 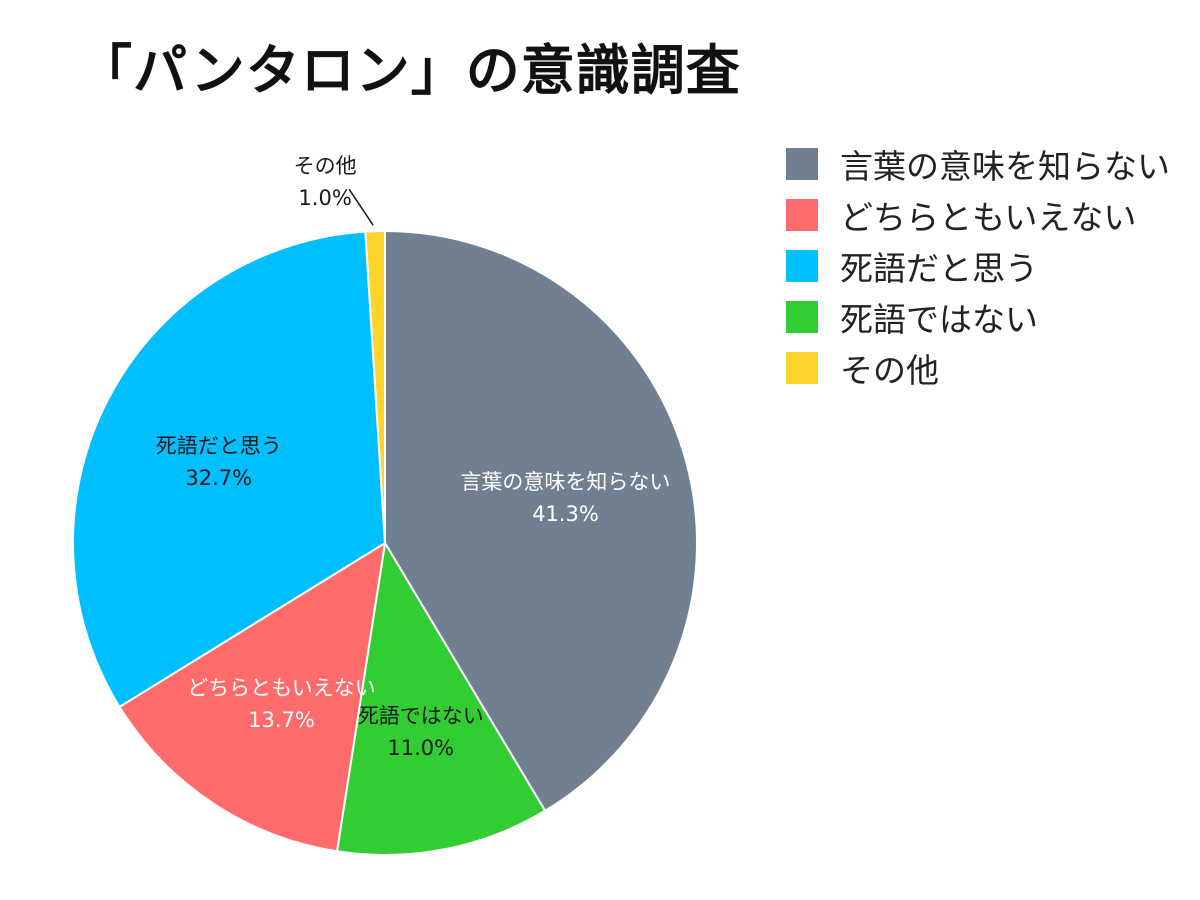 What do you see at coordinates (1005, 166) in the screenshot?
I see `legend-label: 言葉の意味を知らない` at bounding box center [1005, 166].